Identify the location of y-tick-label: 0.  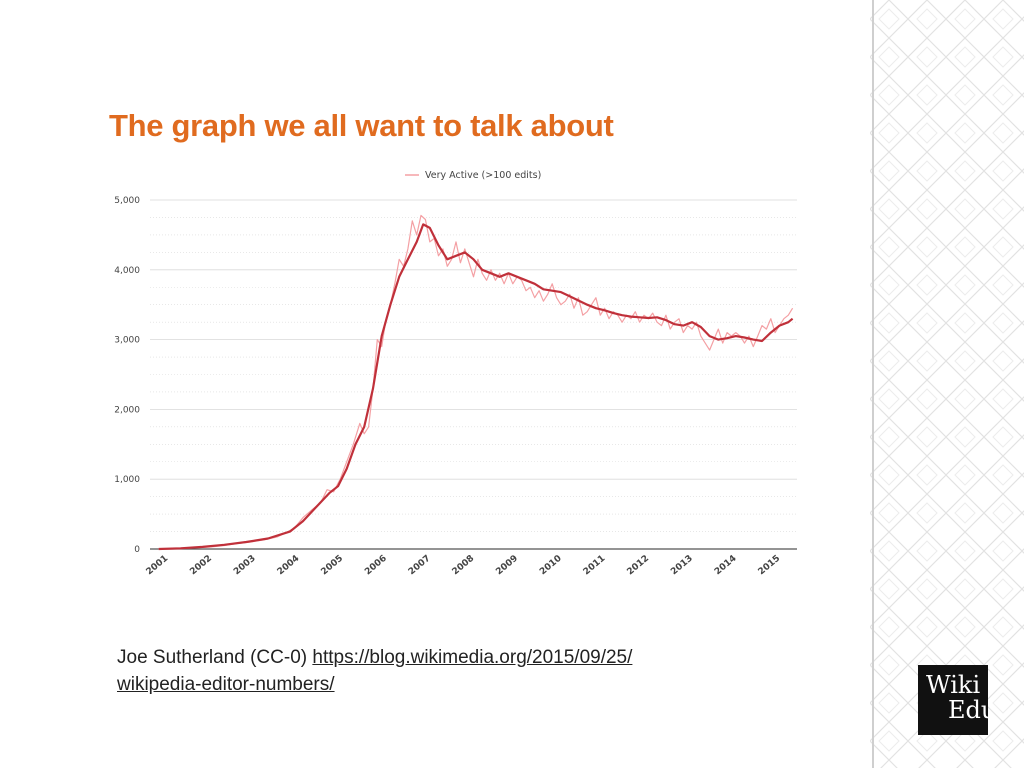
(137, 550).